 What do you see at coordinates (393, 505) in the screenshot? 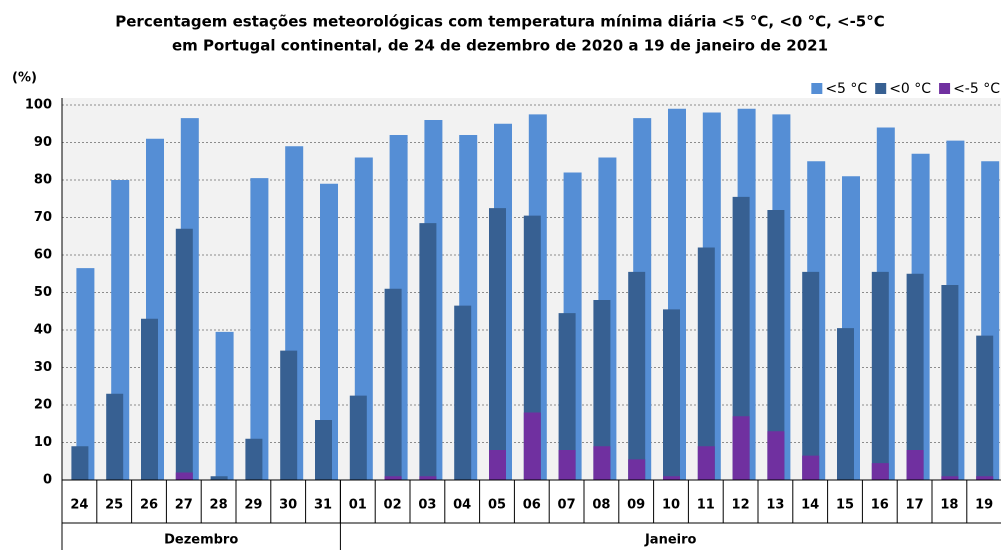
I see `x-tick-label: 02` at bounding box center [393, 505].